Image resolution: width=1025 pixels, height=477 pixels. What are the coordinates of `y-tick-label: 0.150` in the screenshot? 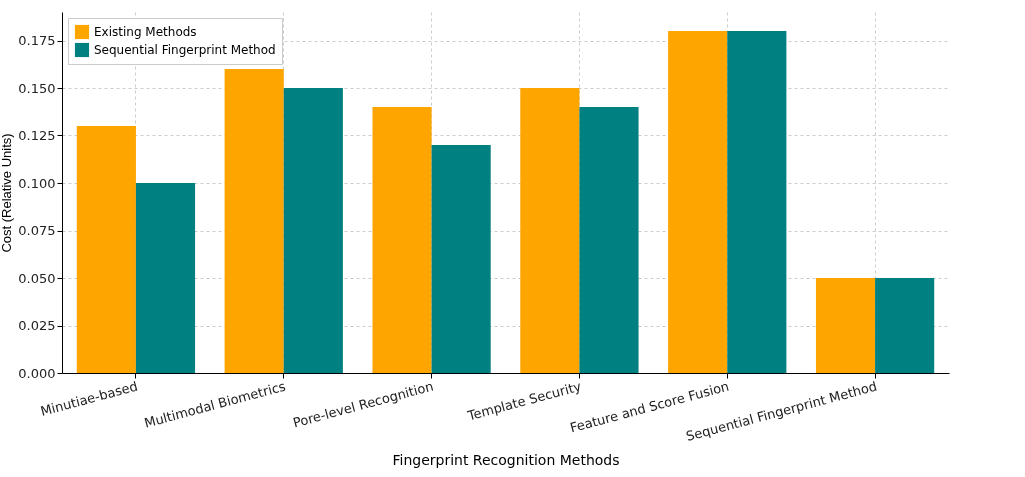 It's located at (37, 88).